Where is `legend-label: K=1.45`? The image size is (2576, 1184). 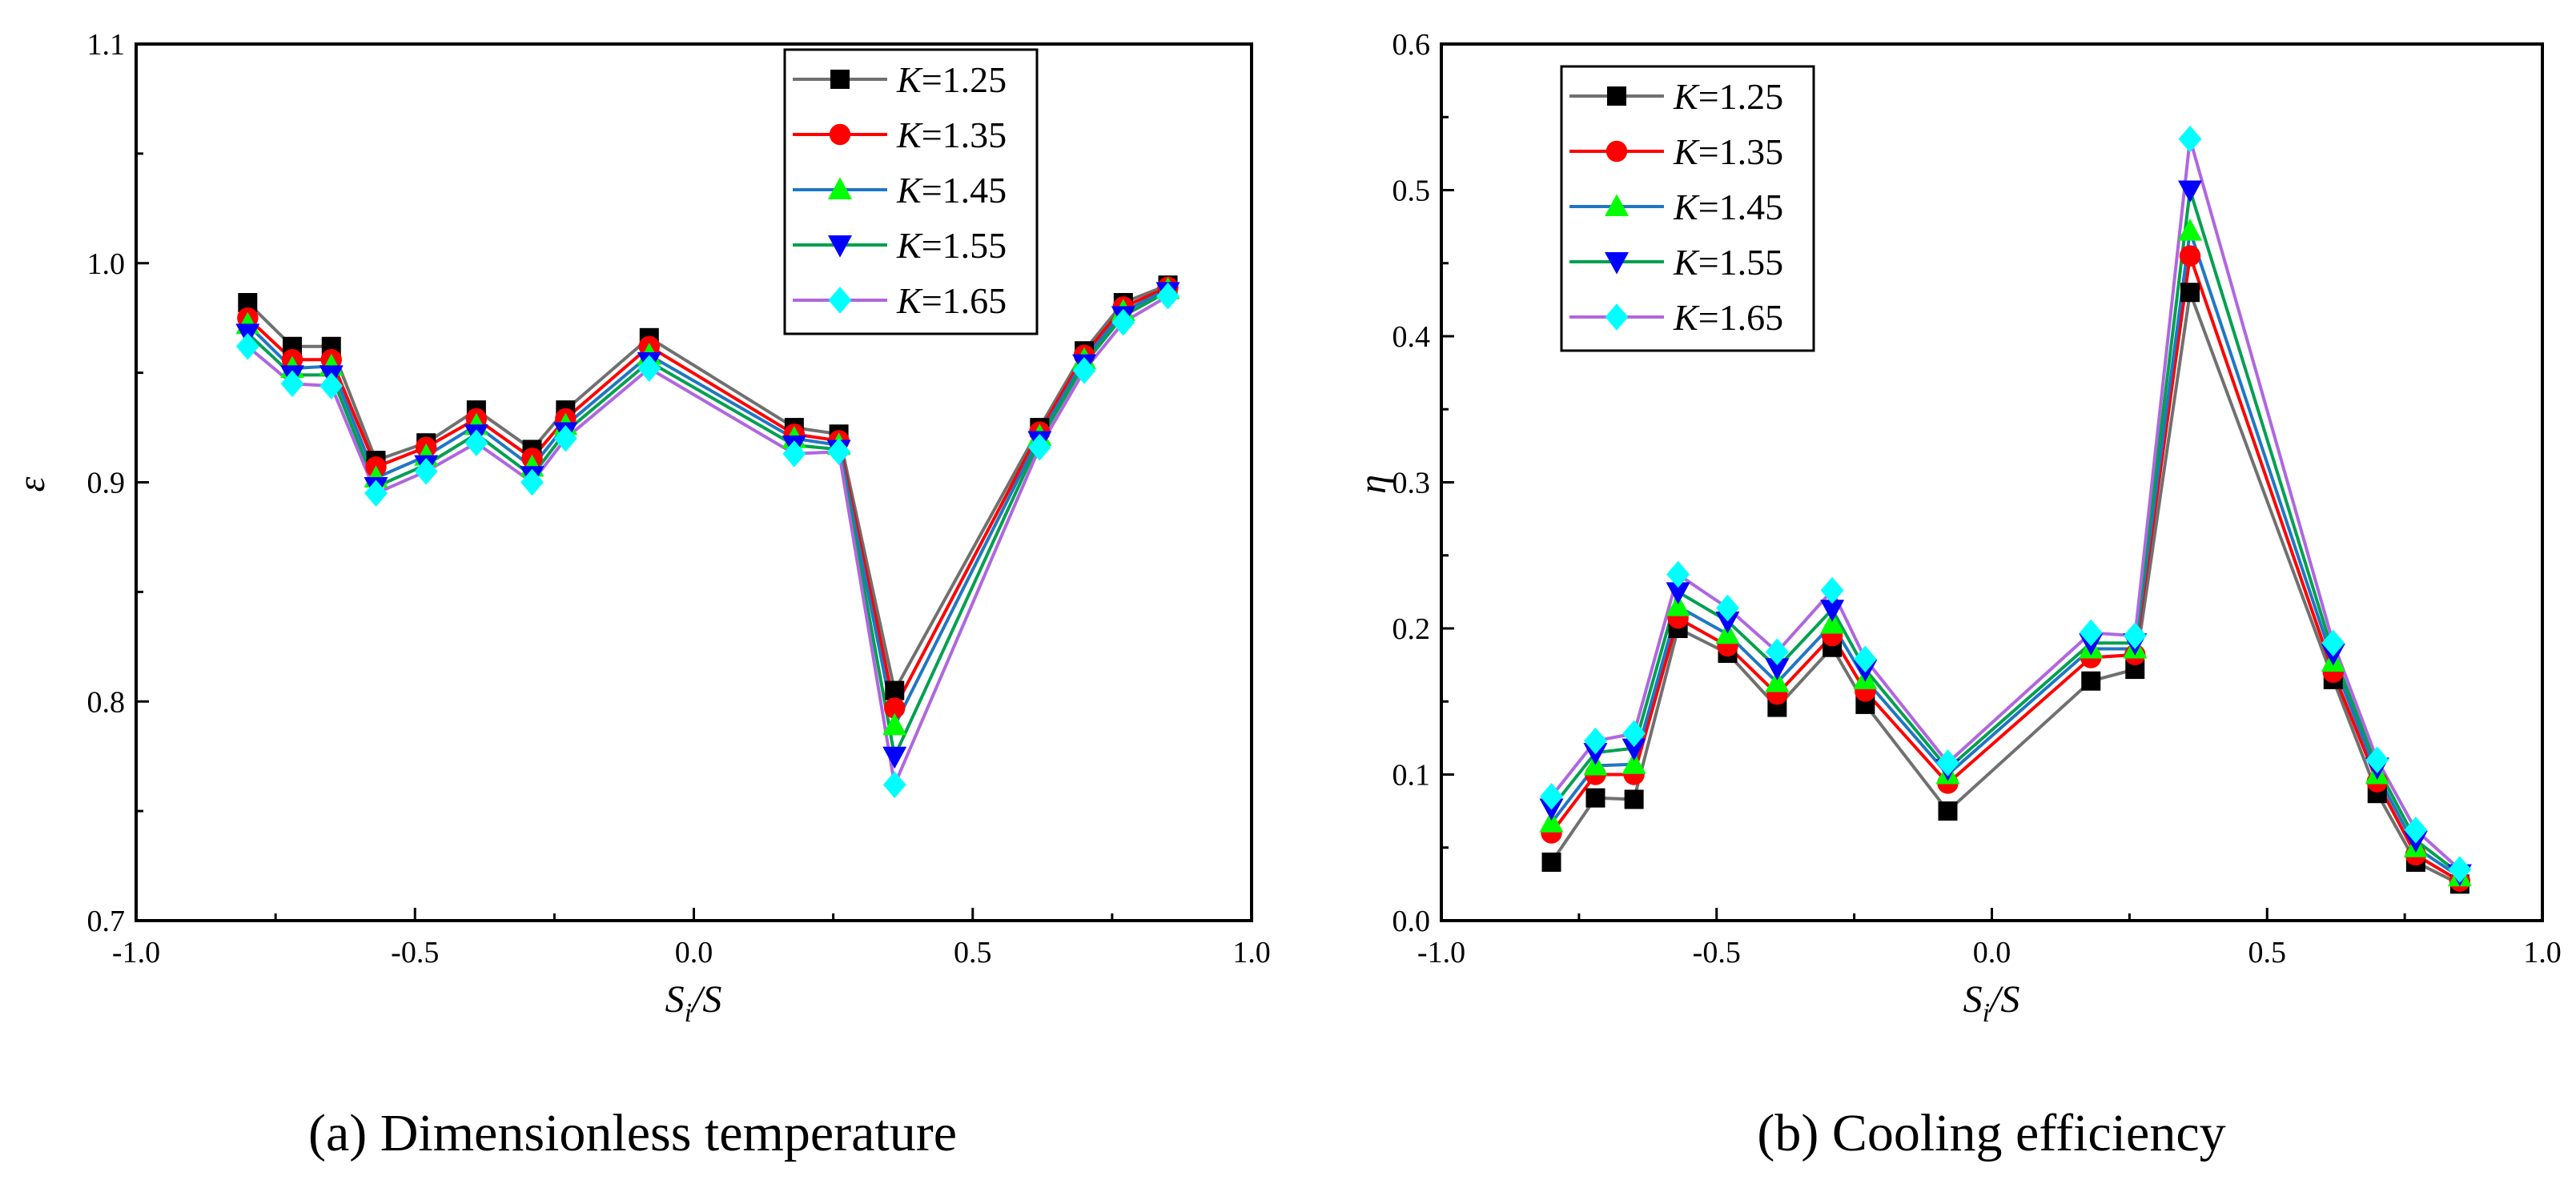
legend-label: K=1.45 is located at coordinates (1728, 207).